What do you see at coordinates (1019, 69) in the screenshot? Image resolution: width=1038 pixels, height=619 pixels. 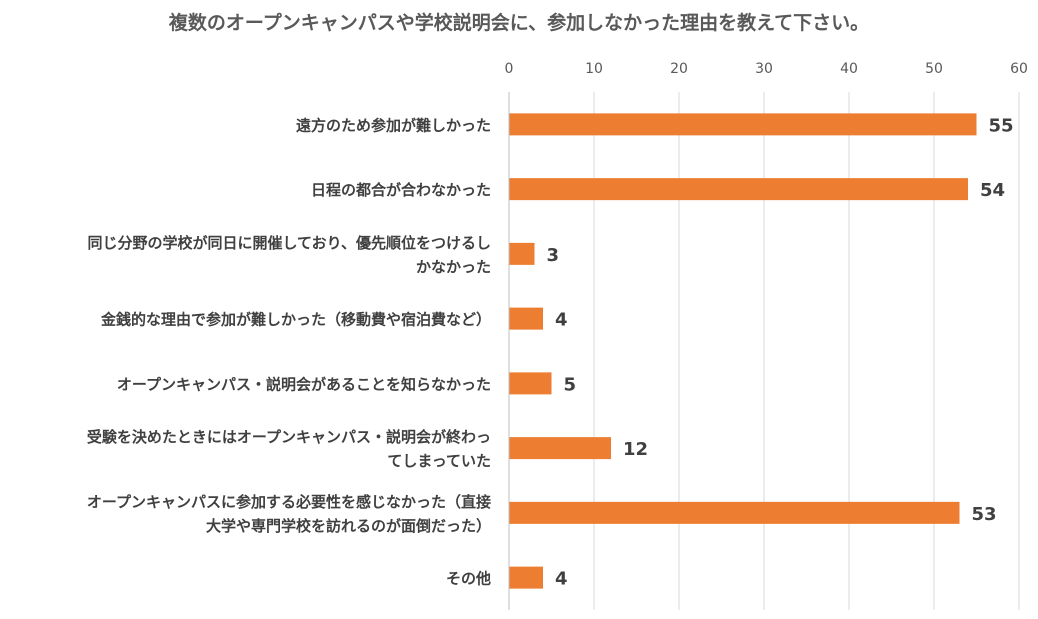 I see `x-tick-label-60: 60` at bounding box center [1019, 69].